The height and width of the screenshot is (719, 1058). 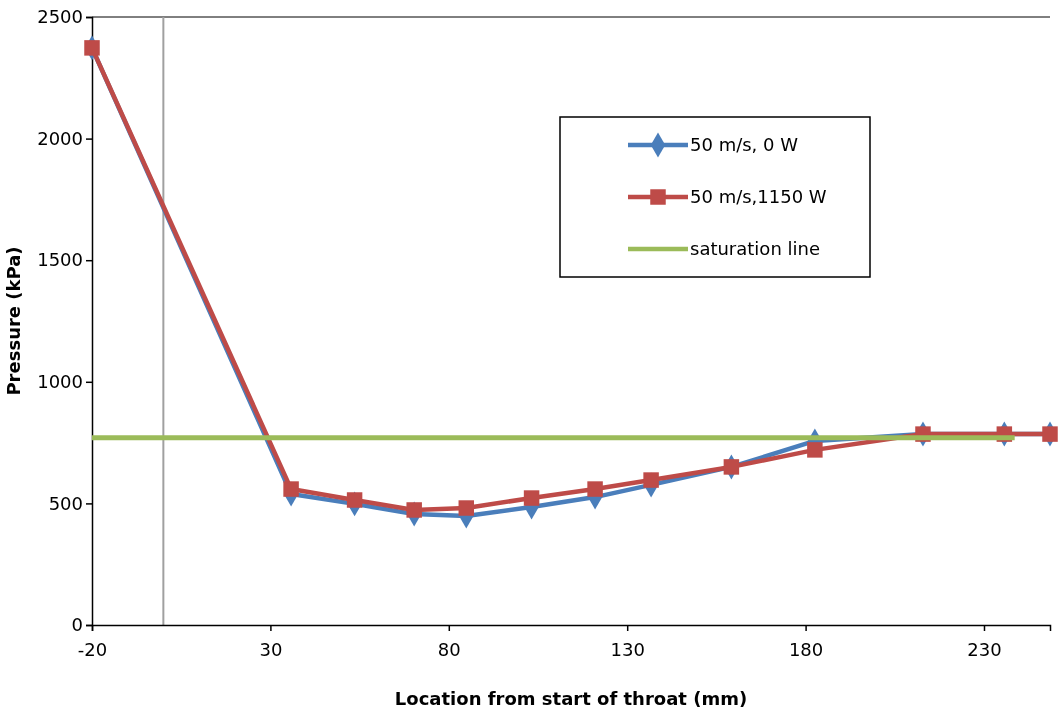 I want to click on x-tick-label: 30, so click(x=271, y=649).